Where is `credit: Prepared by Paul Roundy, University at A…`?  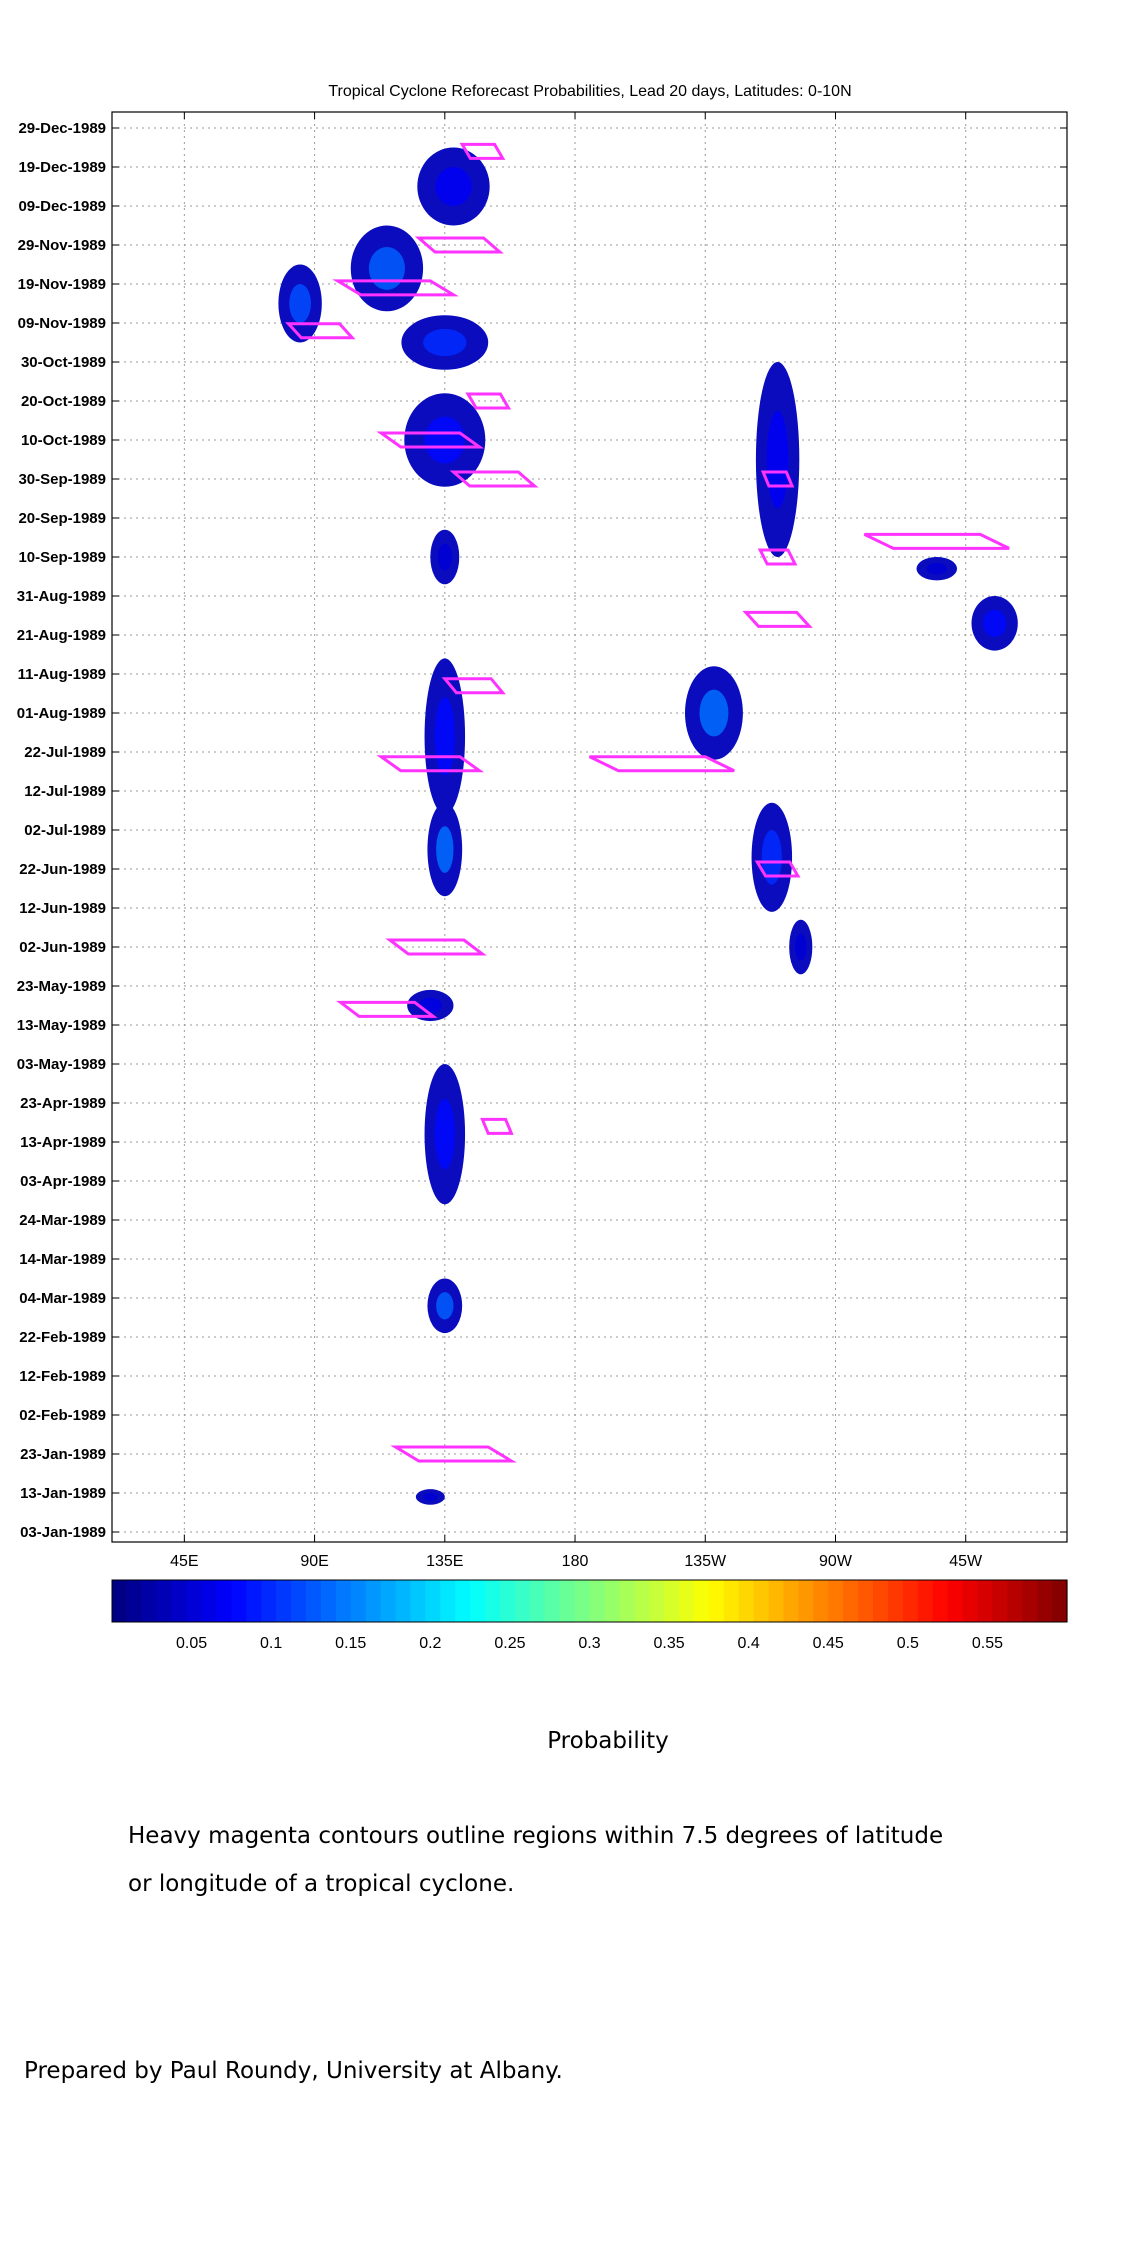 credit: Prepared by Paul Roundy, University at A… is located at coordinates (293, 2071).